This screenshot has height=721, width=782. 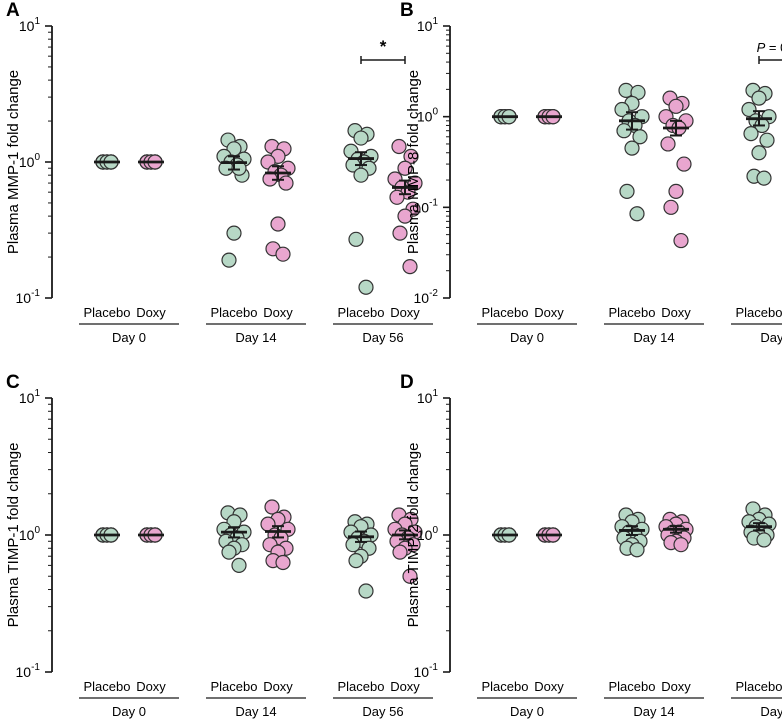 What do you see at coordinates (407, 10) in the screenshot?
I see `panel-letter: B` at bounding box center [407, 10].